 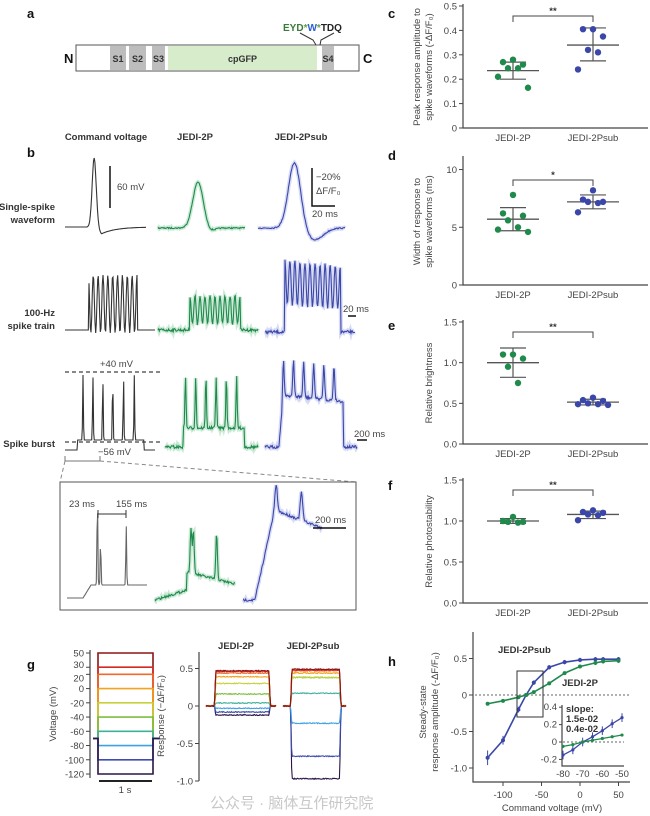 I want to click on x-axis-label: Command voltage (mV), so click(x=552, y=808).